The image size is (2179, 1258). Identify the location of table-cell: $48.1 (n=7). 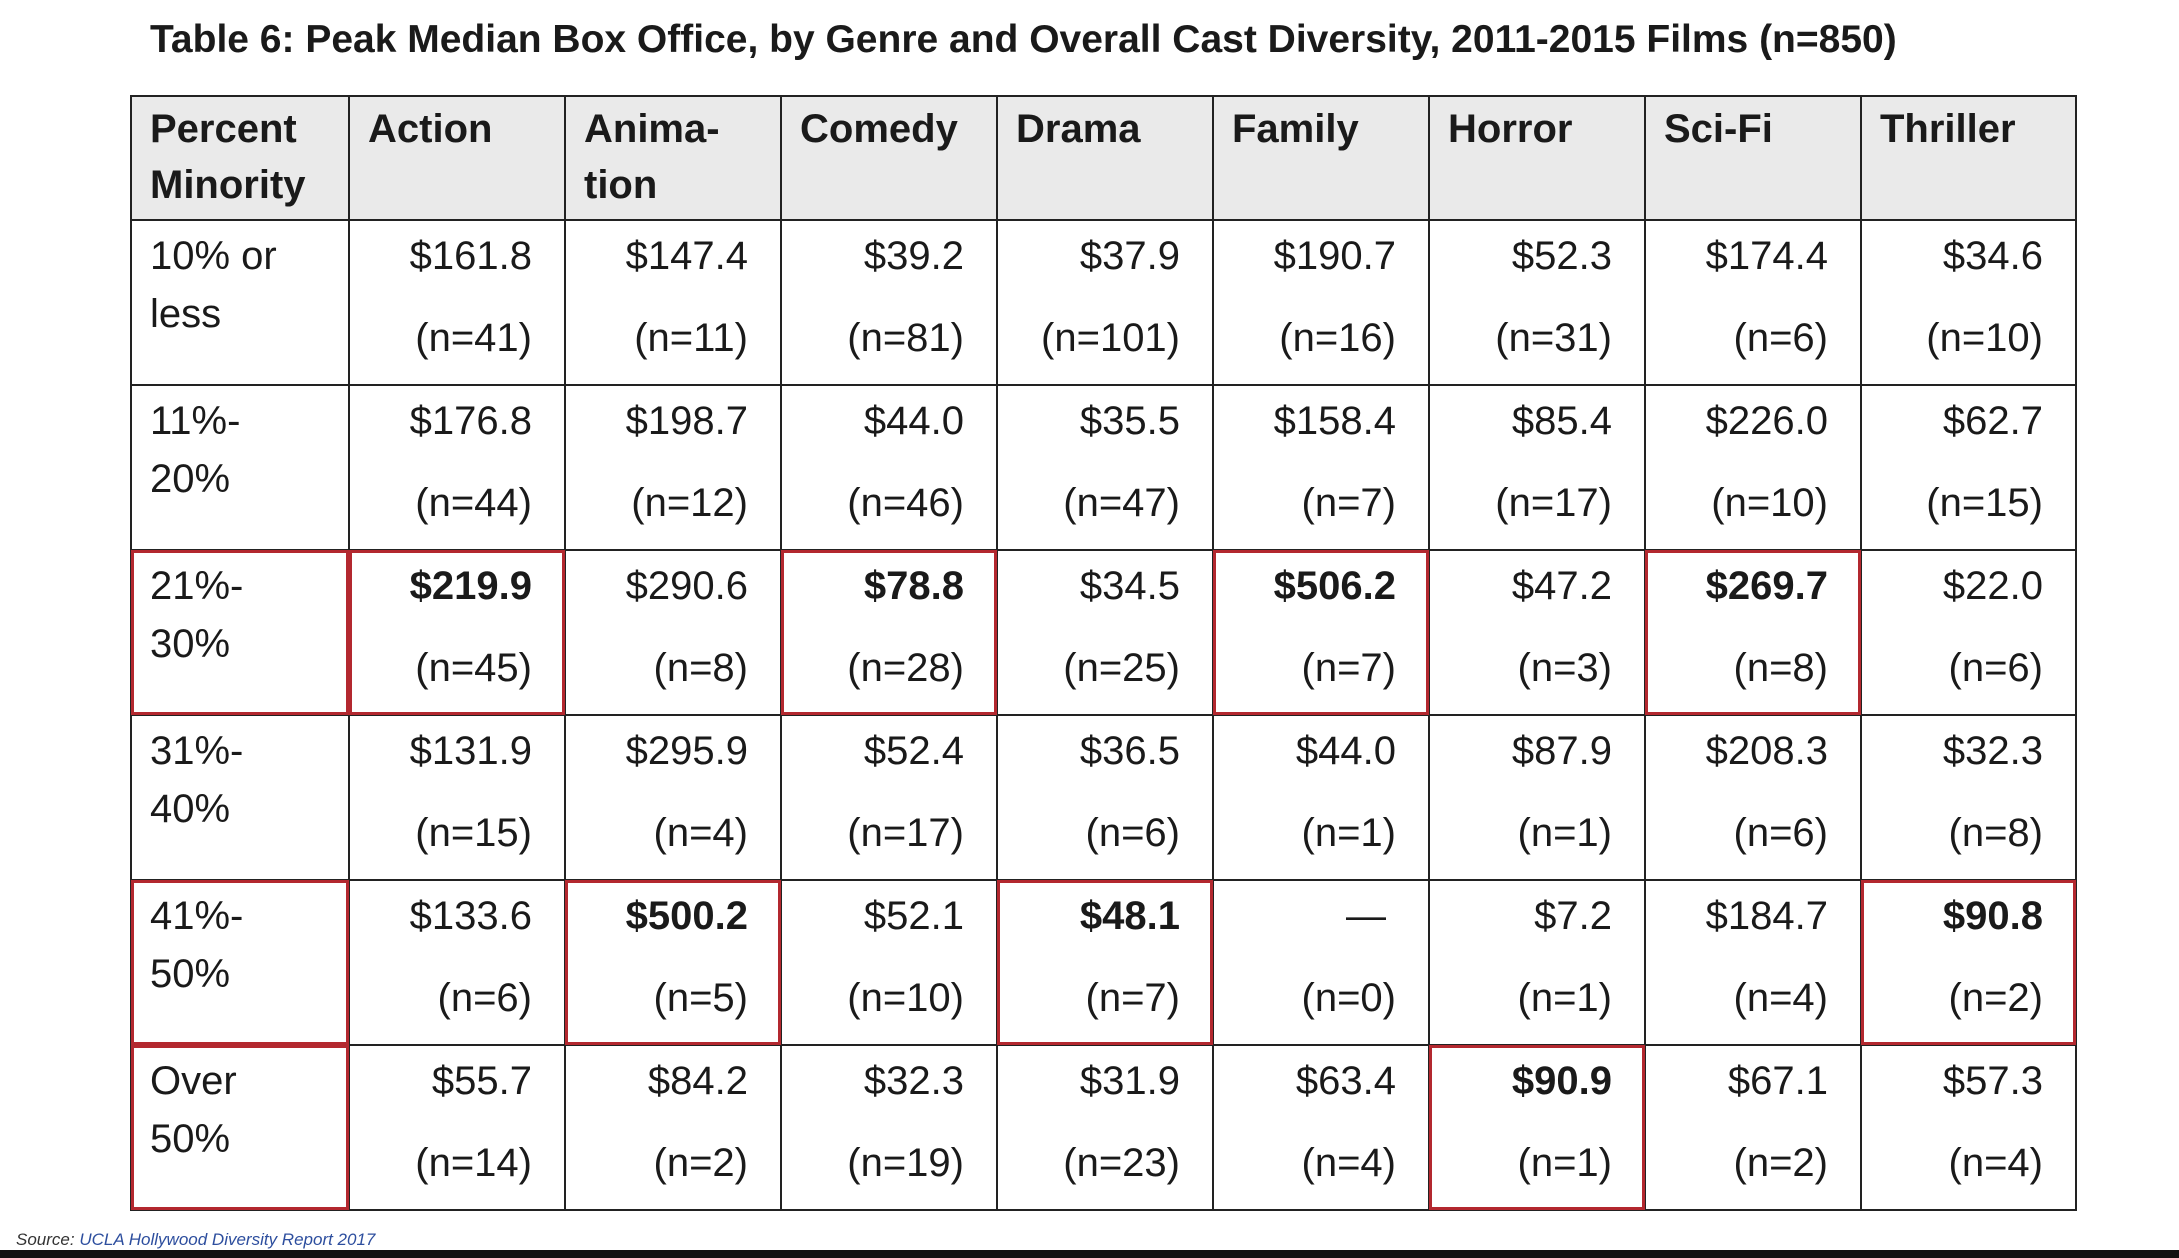
(1105, 962).